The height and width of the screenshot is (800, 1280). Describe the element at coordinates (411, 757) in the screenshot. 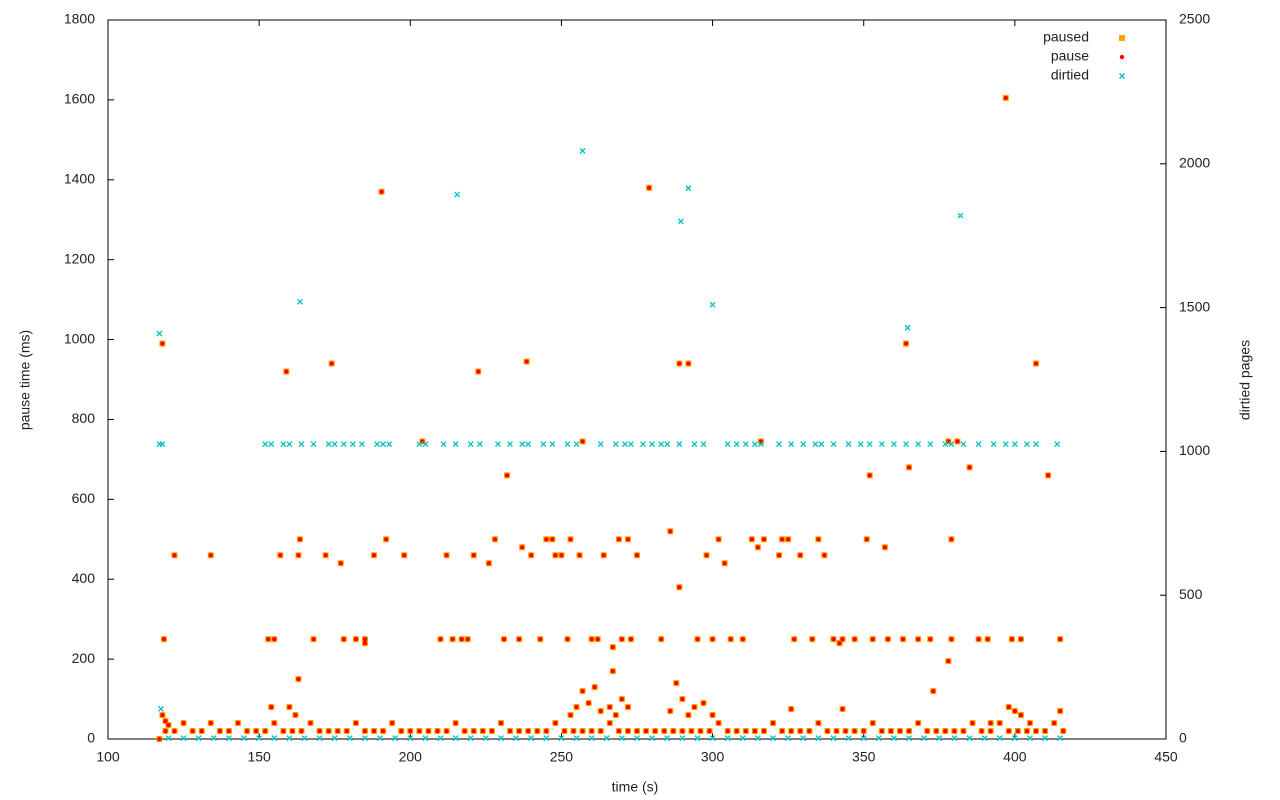

I see `x-tick-label: 200` at that location.